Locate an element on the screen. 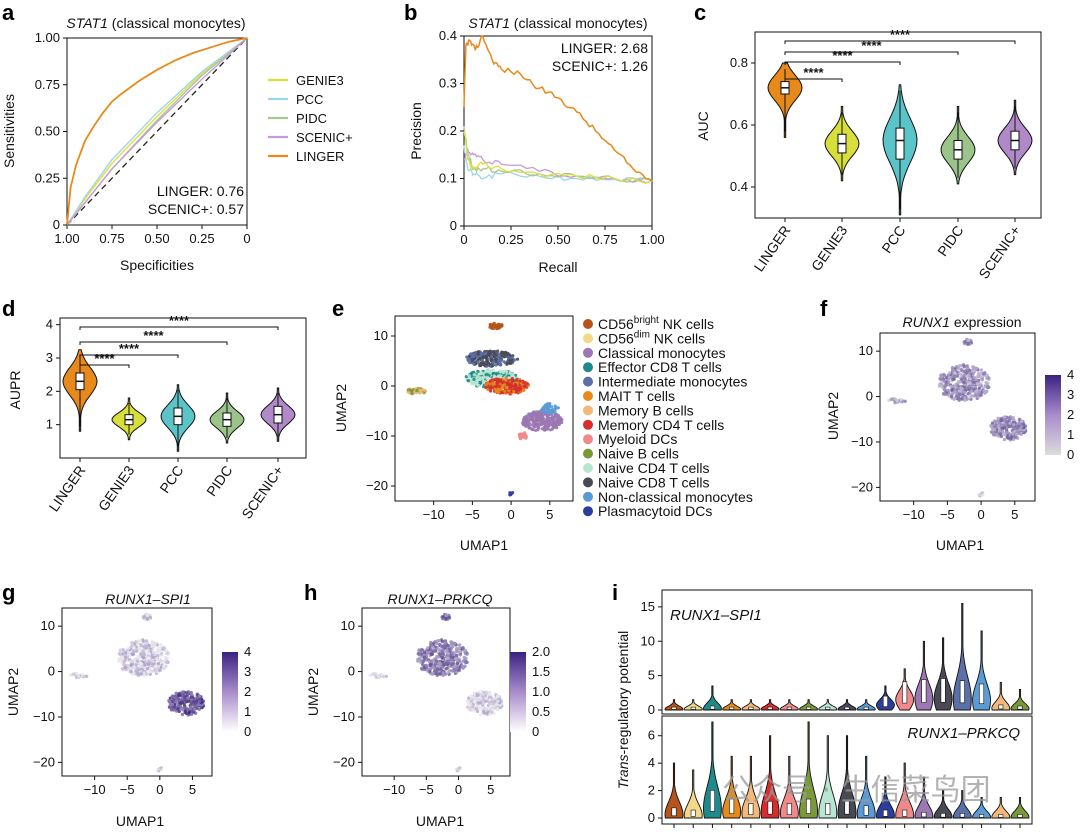 The image size is (1080, 832). pr-ytick-label: 0 is located at coordinates (453, 225).